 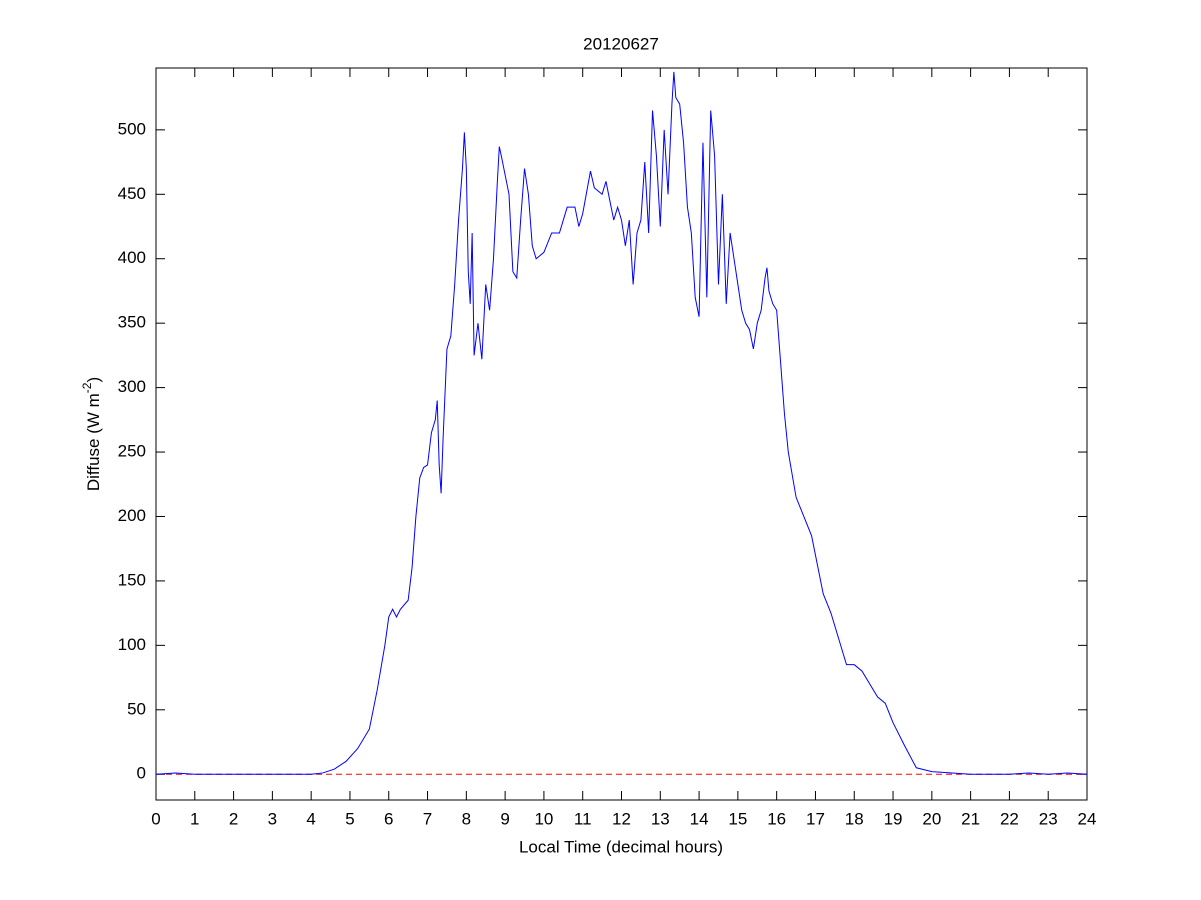 I want to click on x-tick-label: 23, so click(x=1048, y=818).